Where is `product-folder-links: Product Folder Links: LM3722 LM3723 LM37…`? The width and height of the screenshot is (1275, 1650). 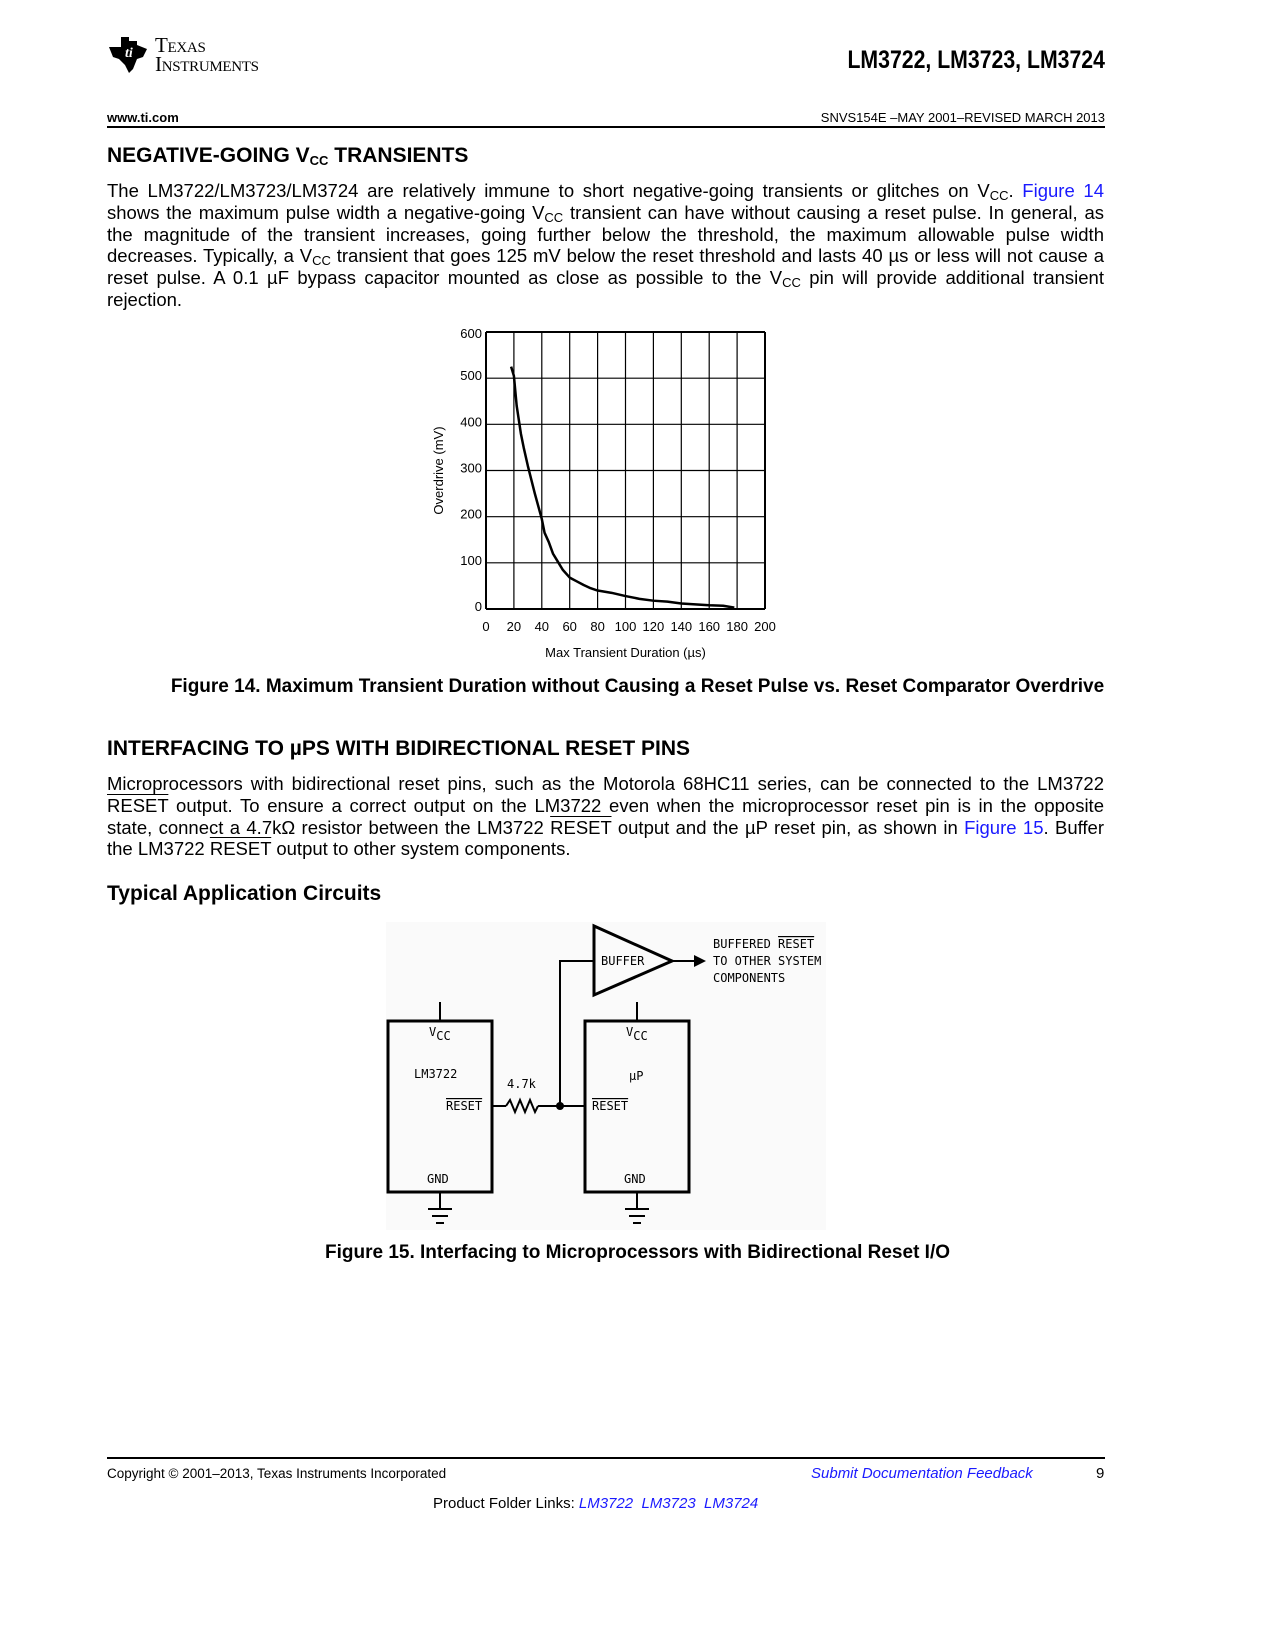
product-folder-links: Product Folder Links: LM3722 LM3723 LM37… is located at coordinates (596, 1503).